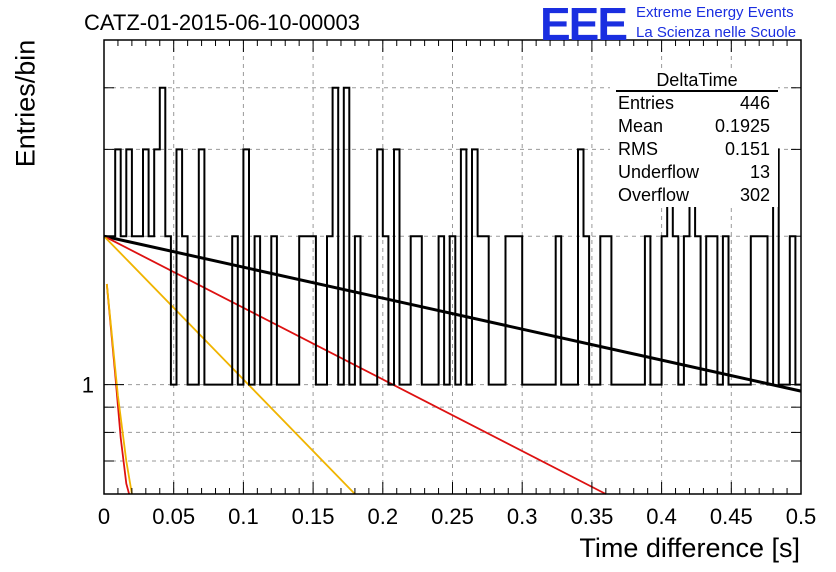  Describe the element at coordinates (173, 516) in the screenshot. I see `x-tick-label: 0.05` at that location.